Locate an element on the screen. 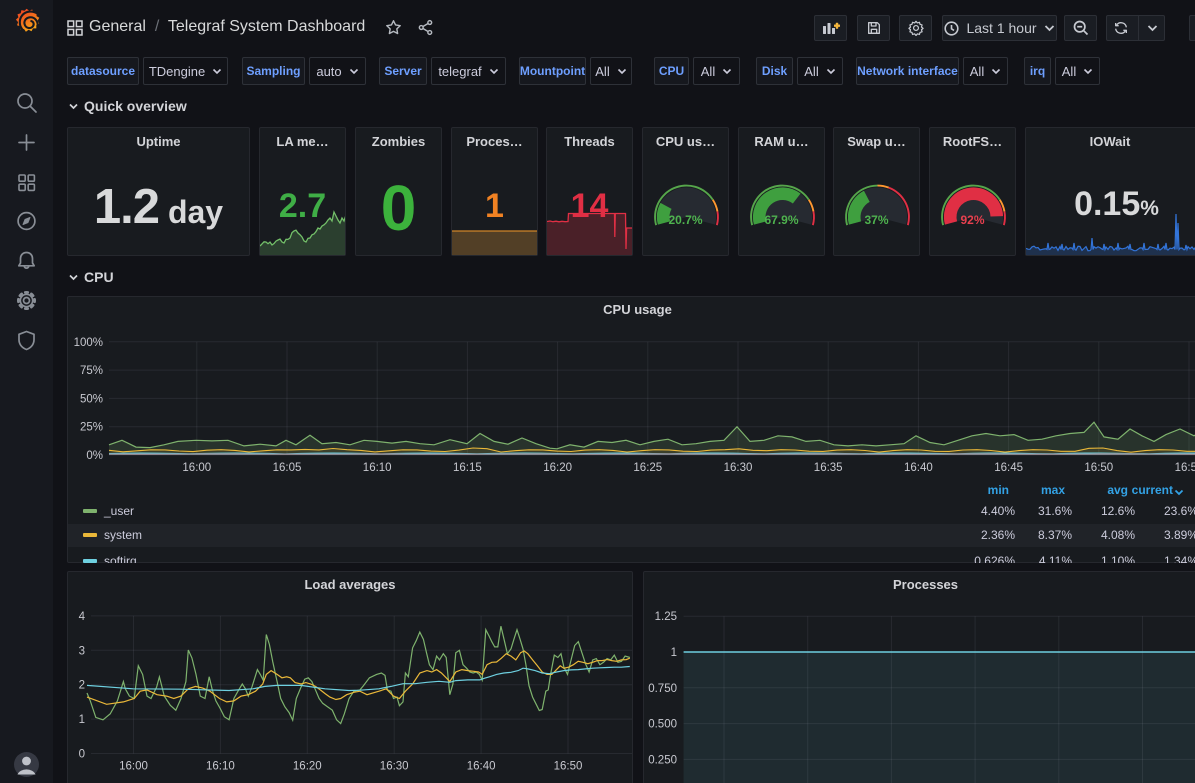 The image size is (1195, 783). svg-text: 25% is located at coordinates (91, 428).